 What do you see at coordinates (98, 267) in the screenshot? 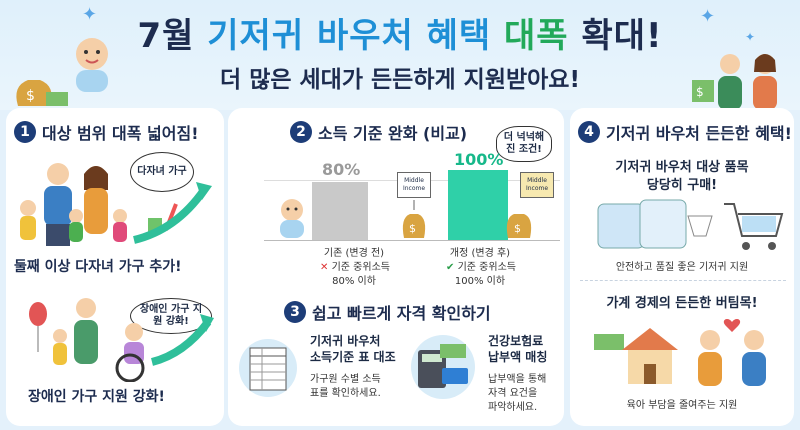
I see `section-1-caption: 둘째 이상 다자녀 가구 추가!` at bounding box center [98, 267].